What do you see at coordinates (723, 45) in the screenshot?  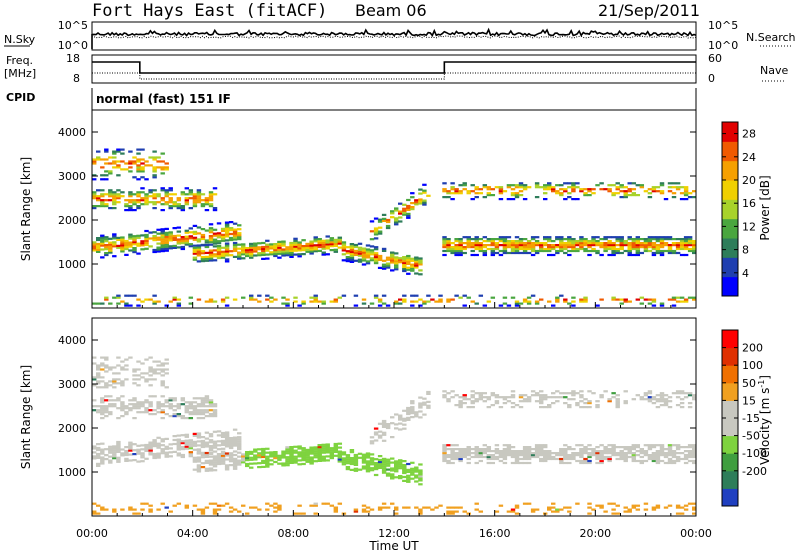 I see `nsearch-tick-bottom: 10^0` at bounding box center [723, 45].